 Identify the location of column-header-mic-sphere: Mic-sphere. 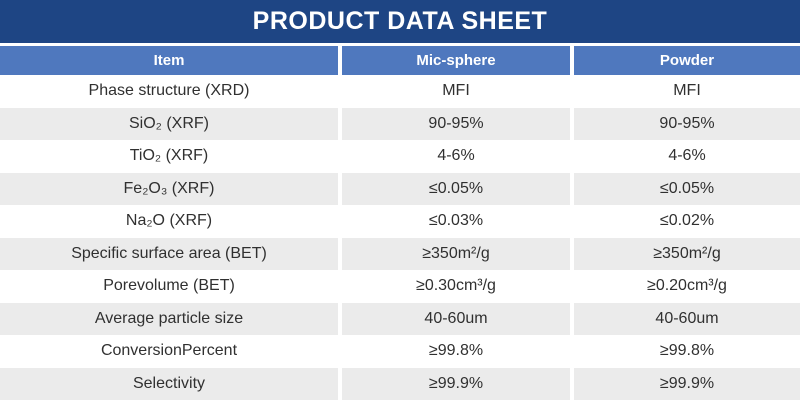
(456, 60).